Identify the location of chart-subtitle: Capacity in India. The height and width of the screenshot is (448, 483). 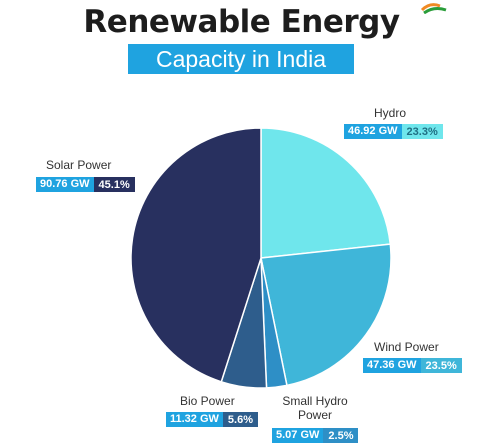
(241, 59).